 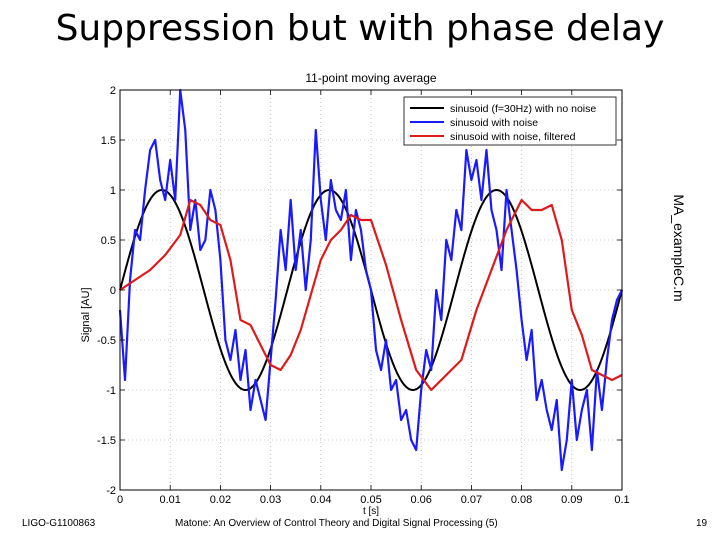 I want to click on y-tick-label: -0.5, so click(x=106, y=341).